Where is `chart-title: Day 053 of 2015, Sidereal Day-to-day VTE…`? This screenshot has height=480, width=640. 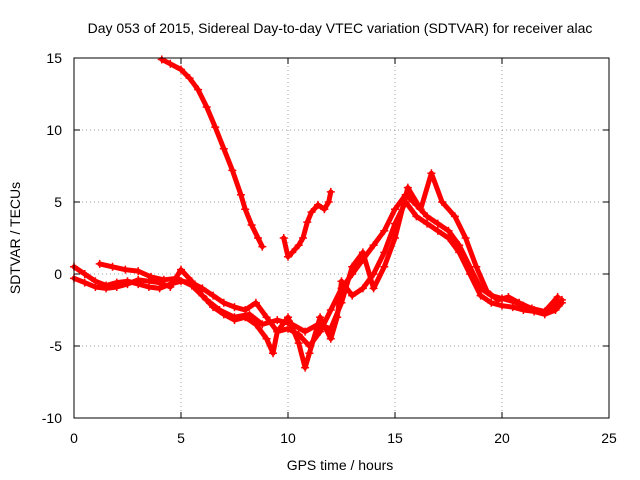
chart-title: Day 053 of 2015, Sidereal Day-to-day VTE… is located at coordinates (340, 28).